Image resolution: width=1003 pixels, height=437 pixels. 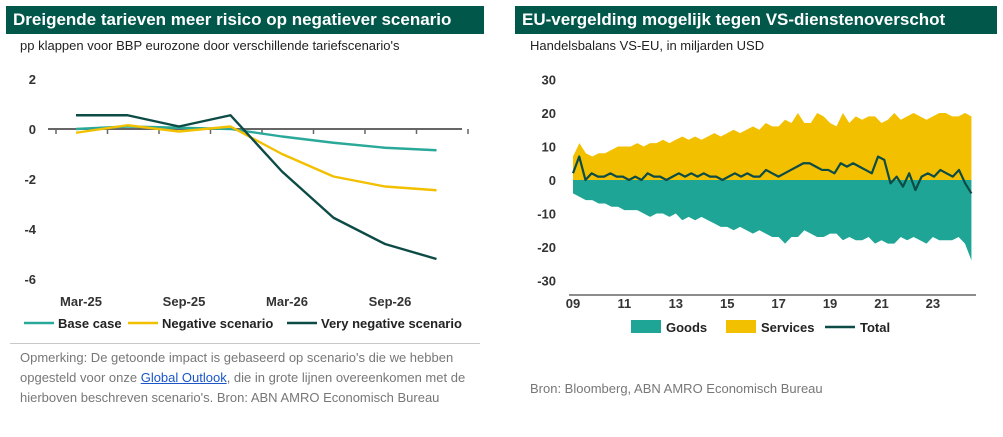 I want to click on x-tick-label: 13, so click(x=676, y=303).